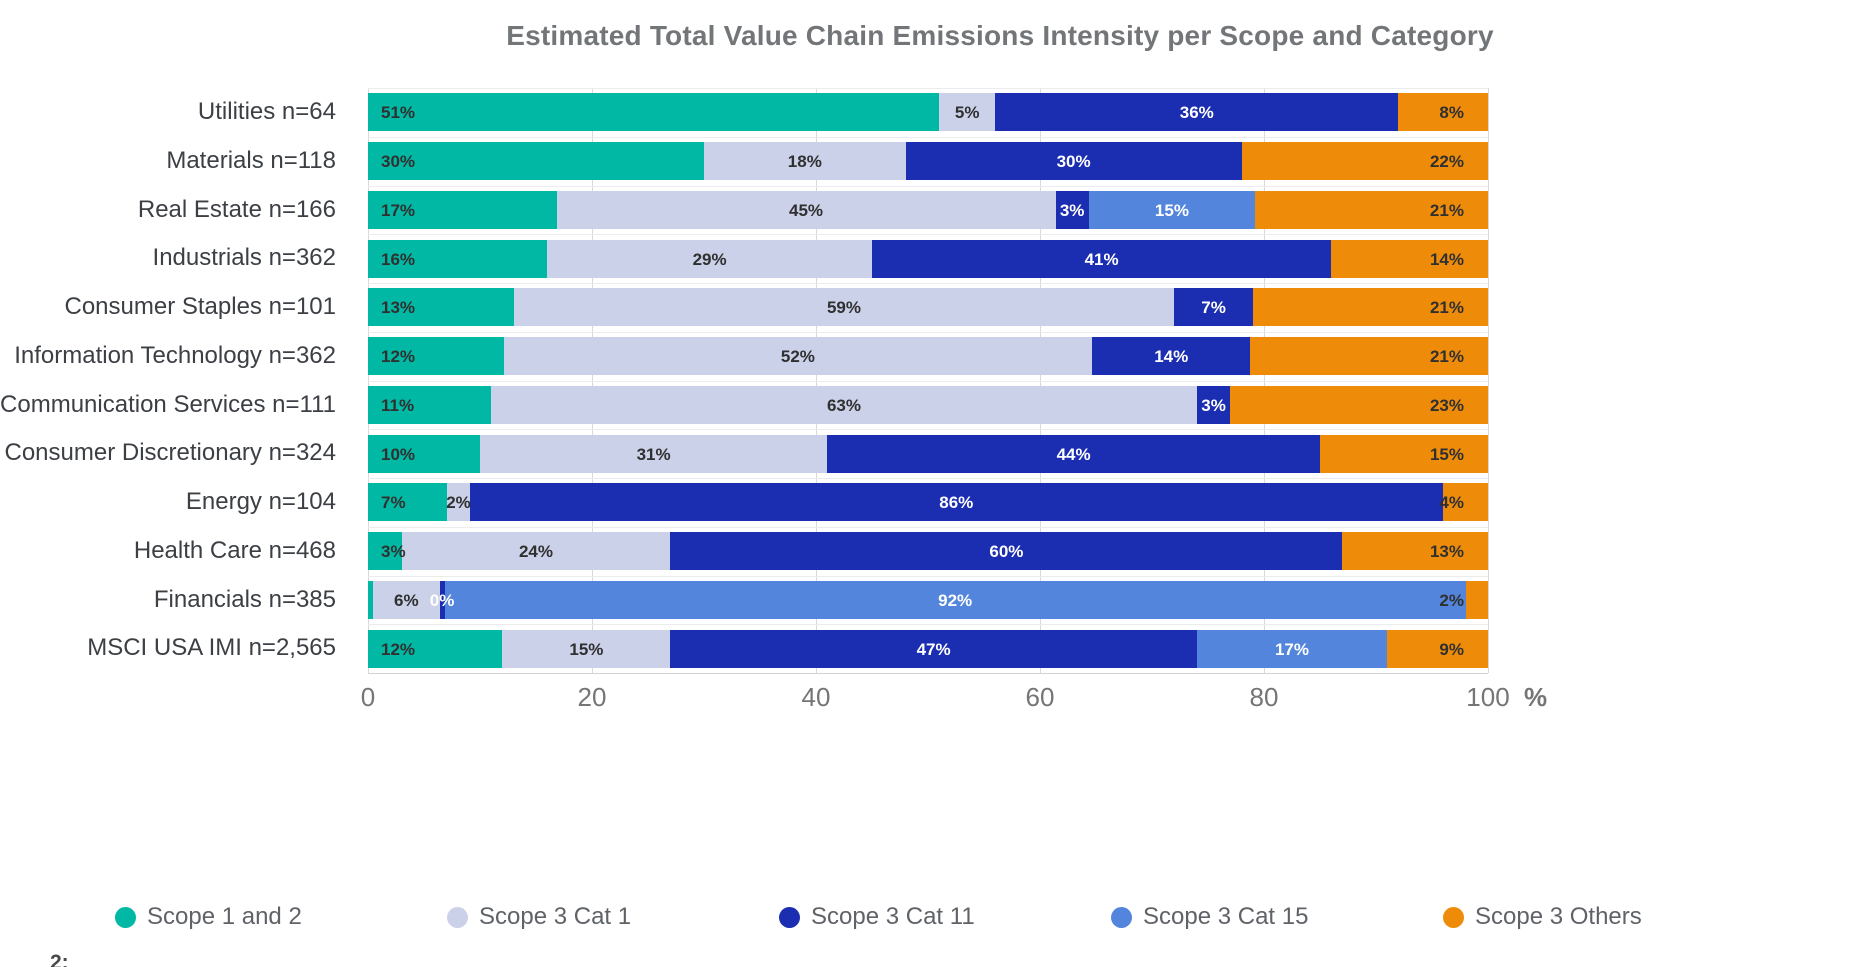 Image resolution: width=1870 pixels, height=967 pixels. I want to click on bar-segment-cat1: 5%, so click(967, 112).